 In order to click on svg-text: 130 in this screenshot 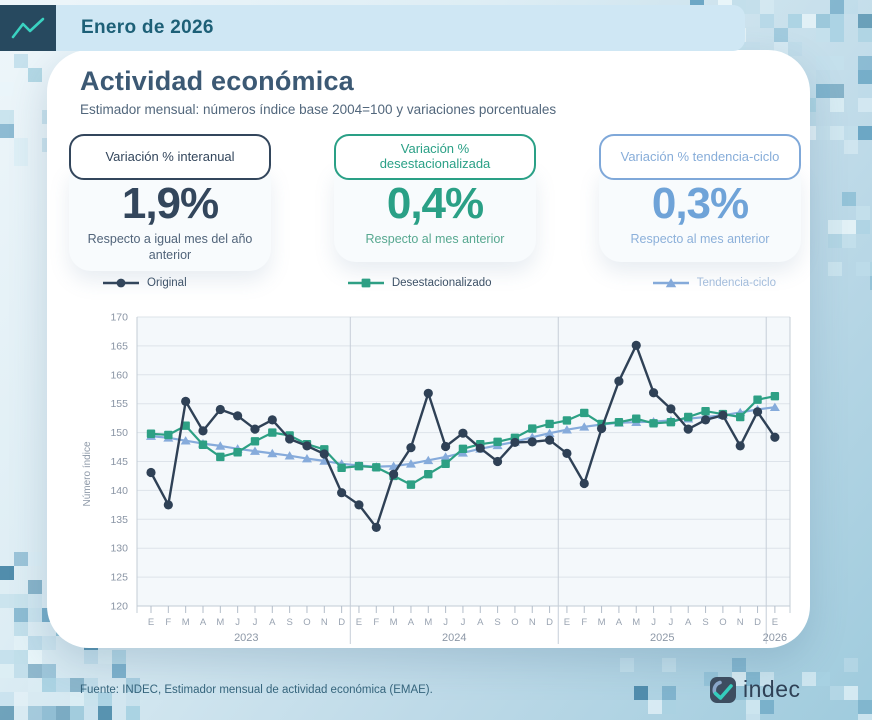, I will do `click(119, 549)`.